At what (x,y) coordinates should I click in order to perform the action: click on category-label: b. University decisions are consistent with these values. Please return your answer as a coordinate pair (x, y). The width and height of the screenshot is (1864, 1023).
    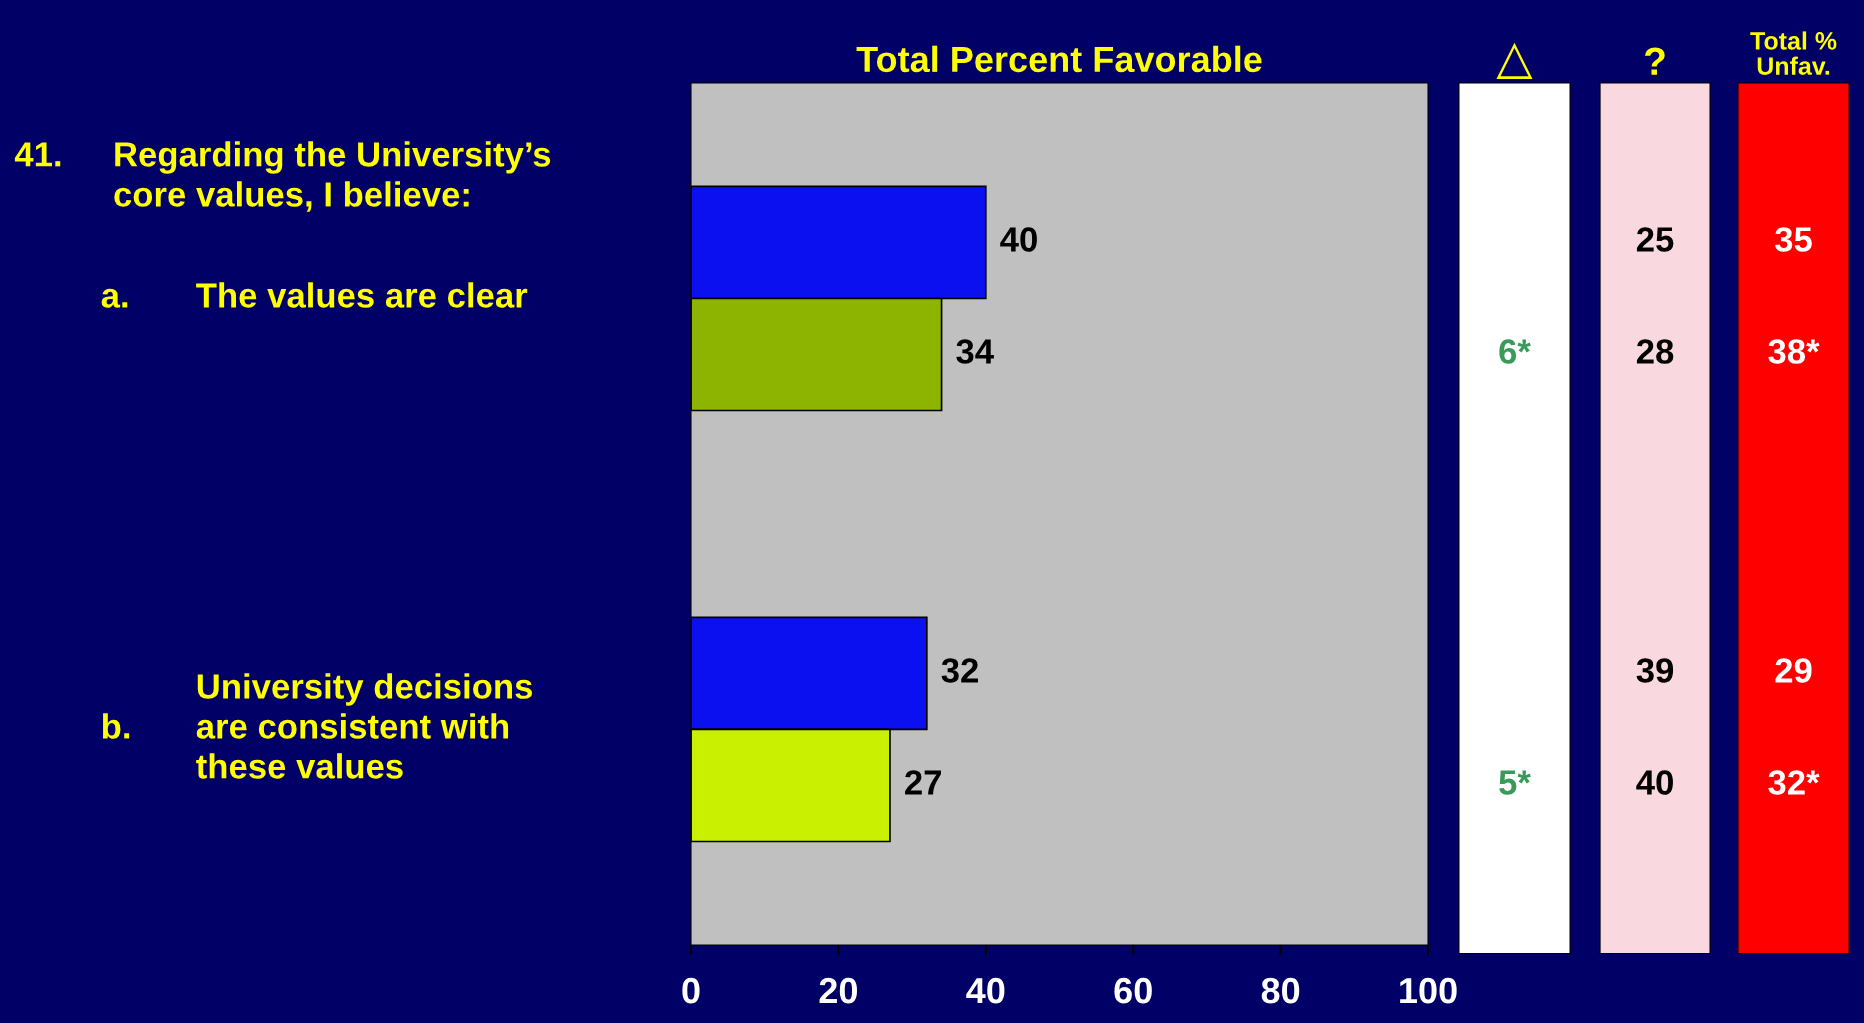
    Looking at the image, I should click on (317, 726).